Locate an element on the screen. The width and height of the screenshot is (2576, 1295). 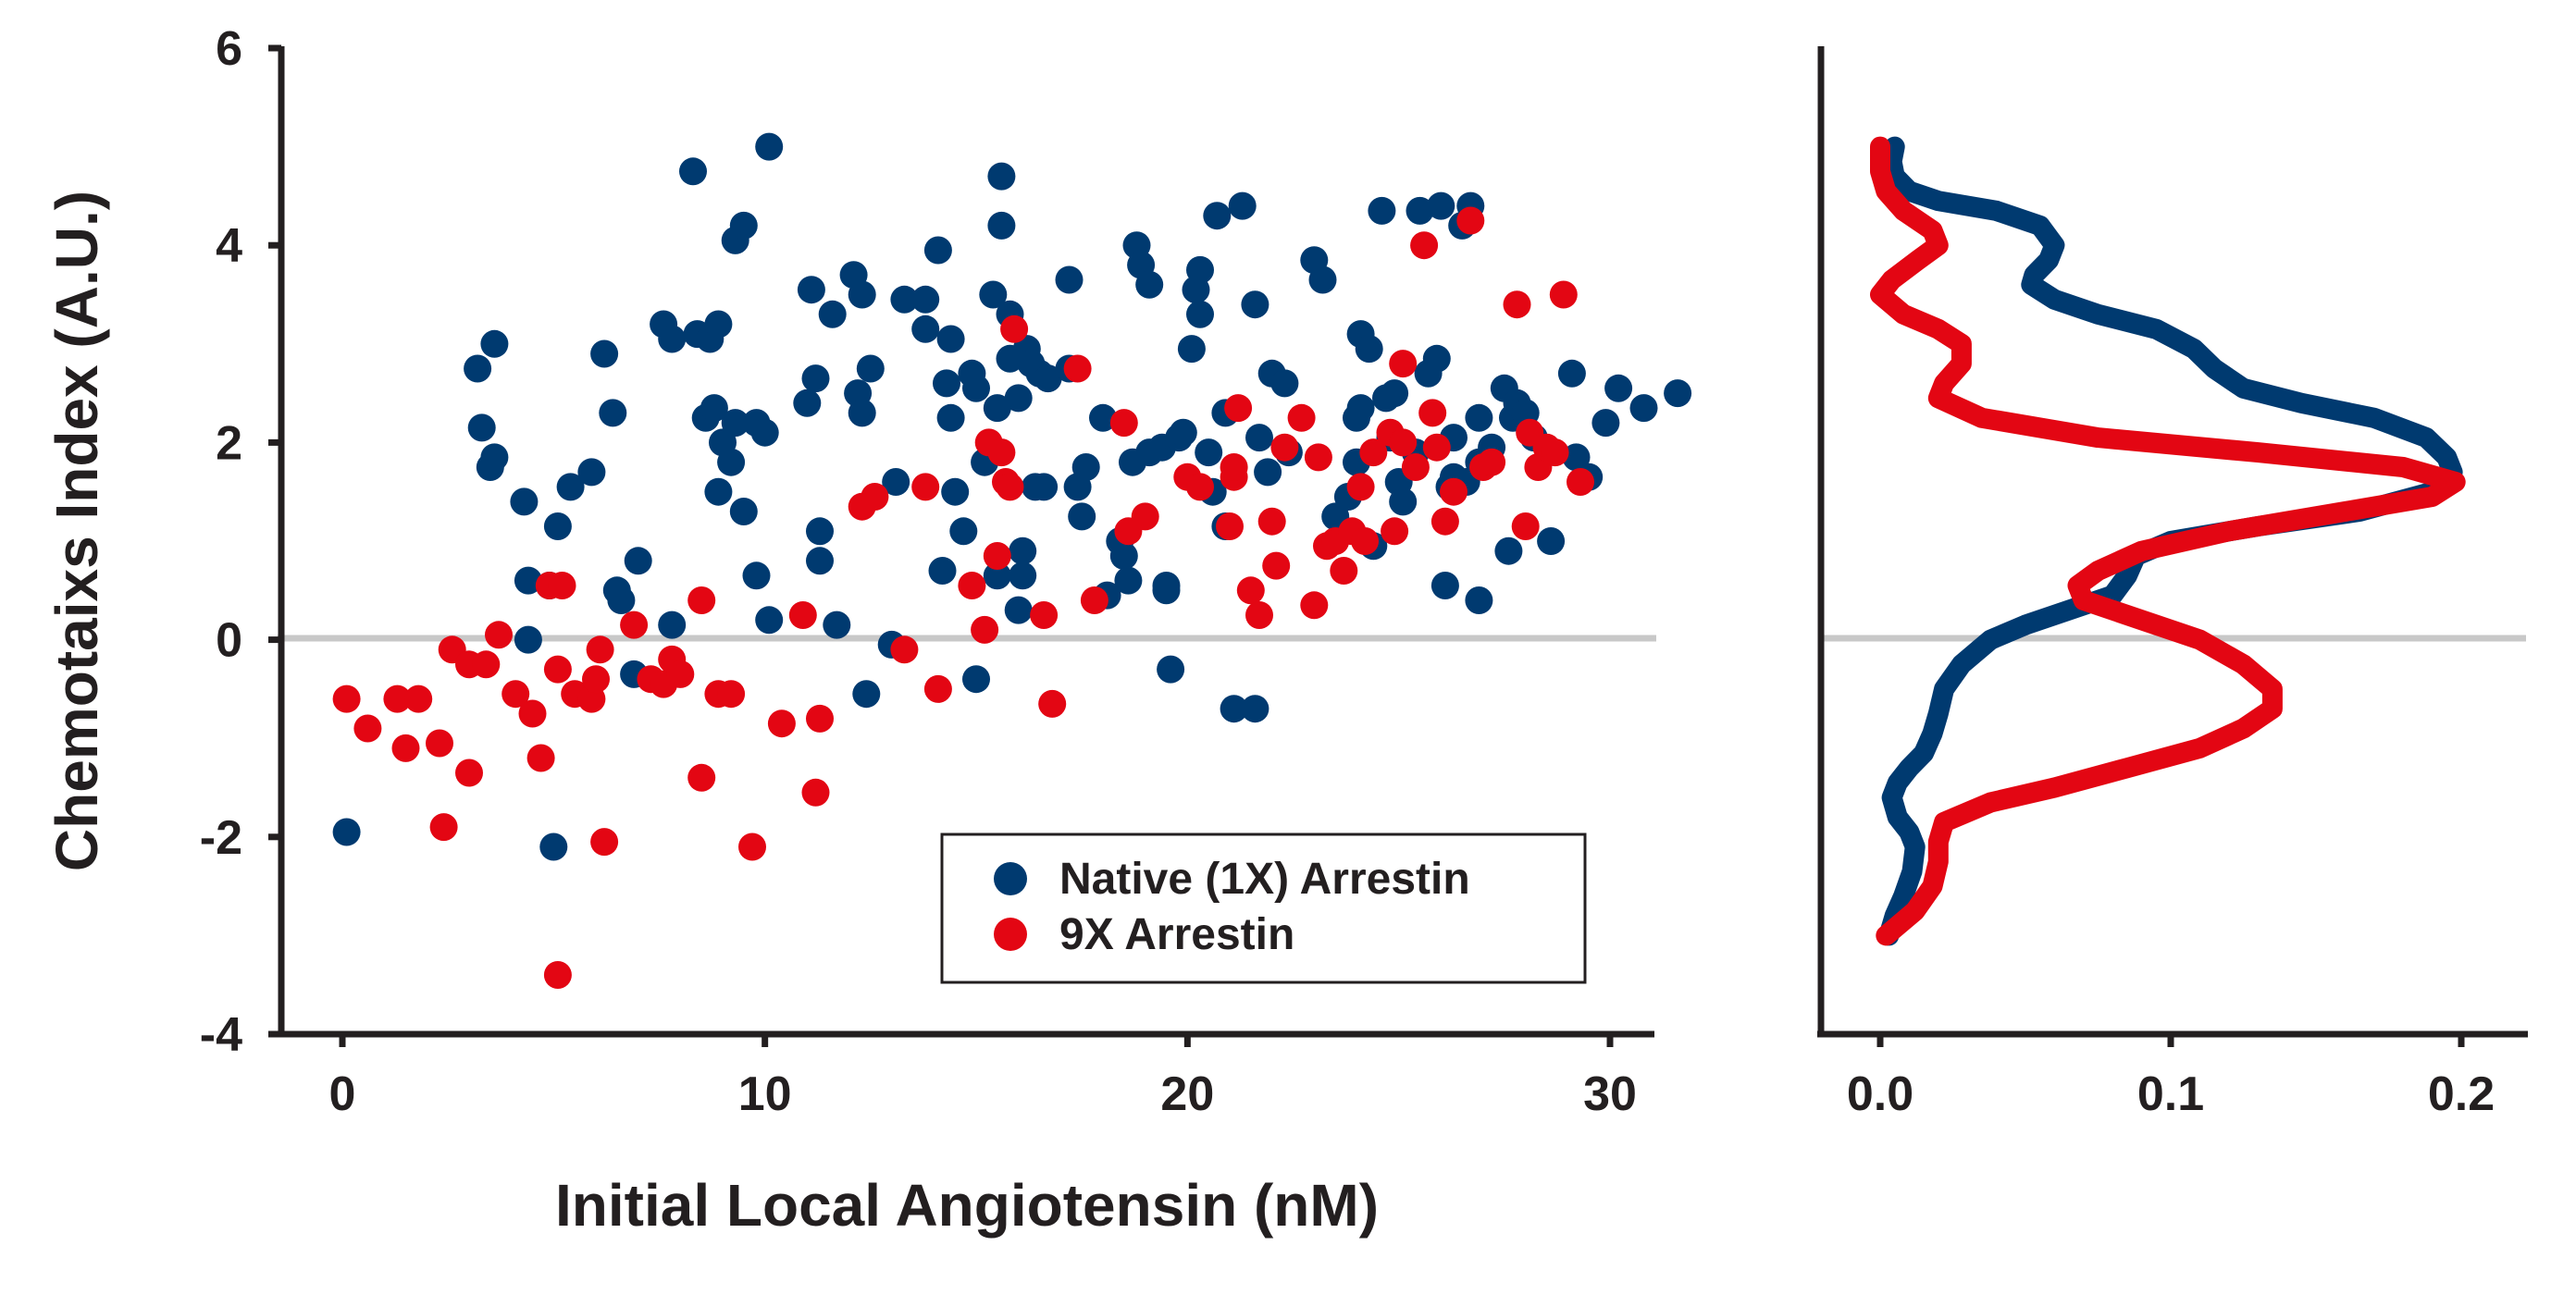
legend: Native (1X) Arrestin 9X Arrestin is located at coordinates (1263, 908).